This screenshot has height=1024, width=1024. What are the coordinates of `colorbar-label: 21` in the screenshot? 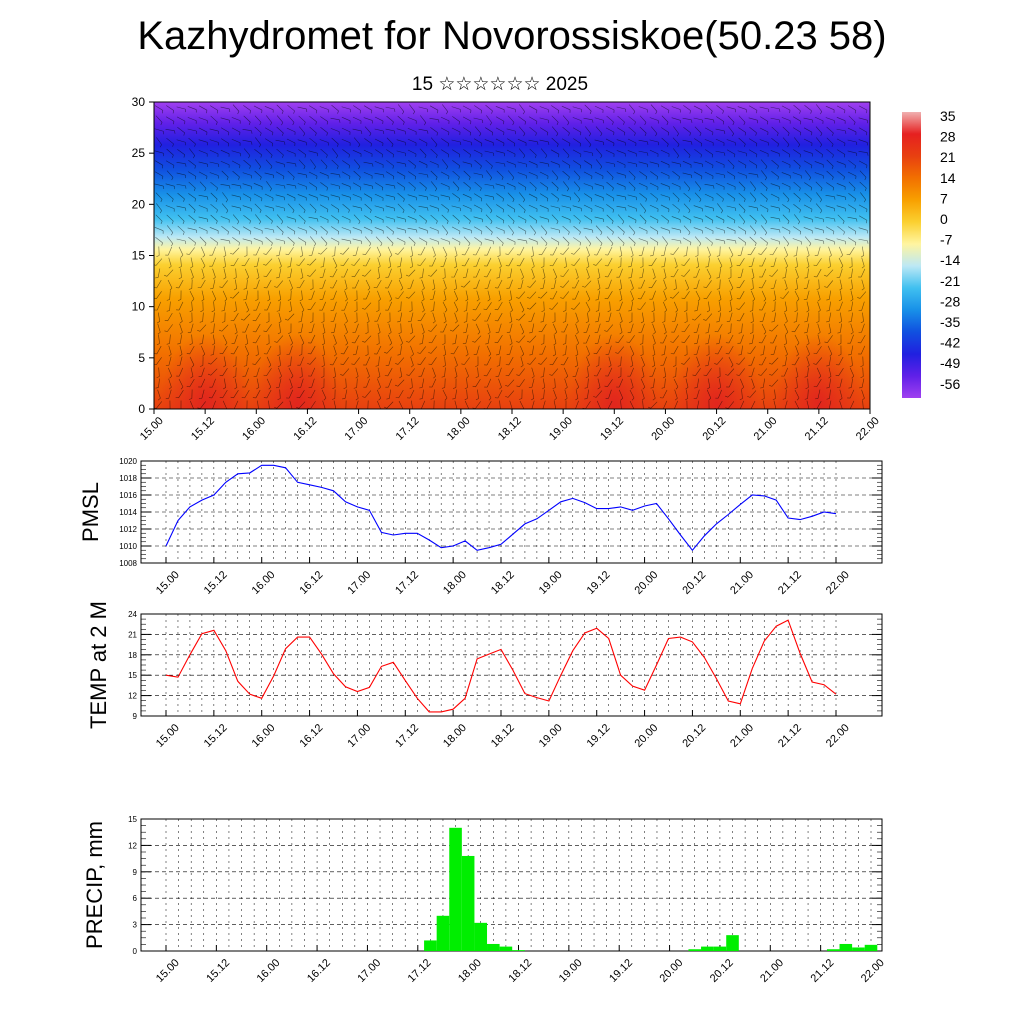 It's located at (948, 157).